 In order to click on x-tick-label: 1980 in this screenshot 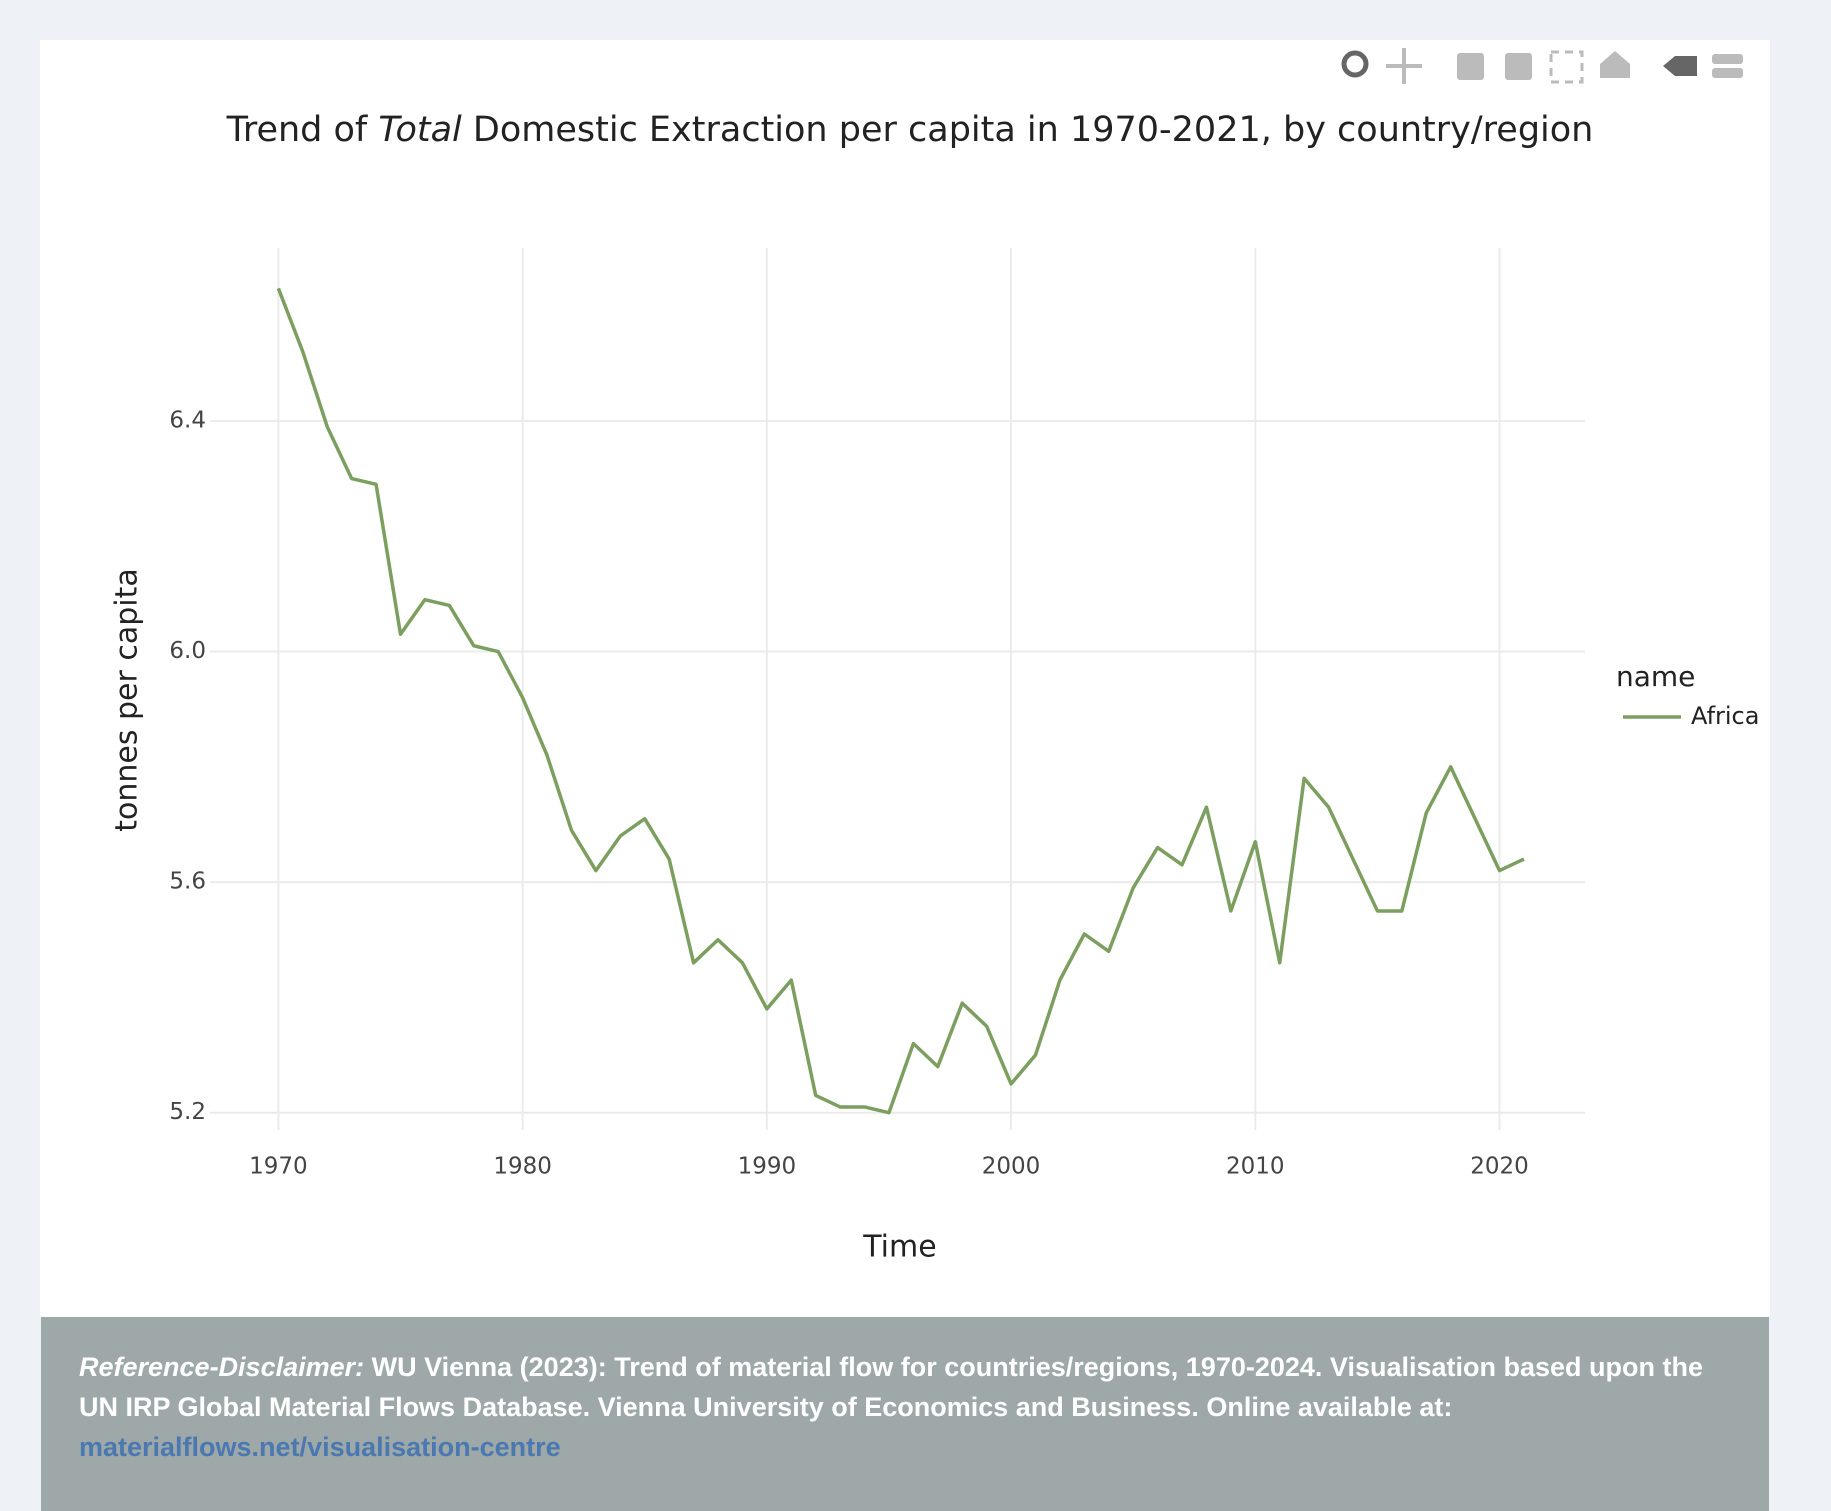, I will do `click(522, 1167)`.